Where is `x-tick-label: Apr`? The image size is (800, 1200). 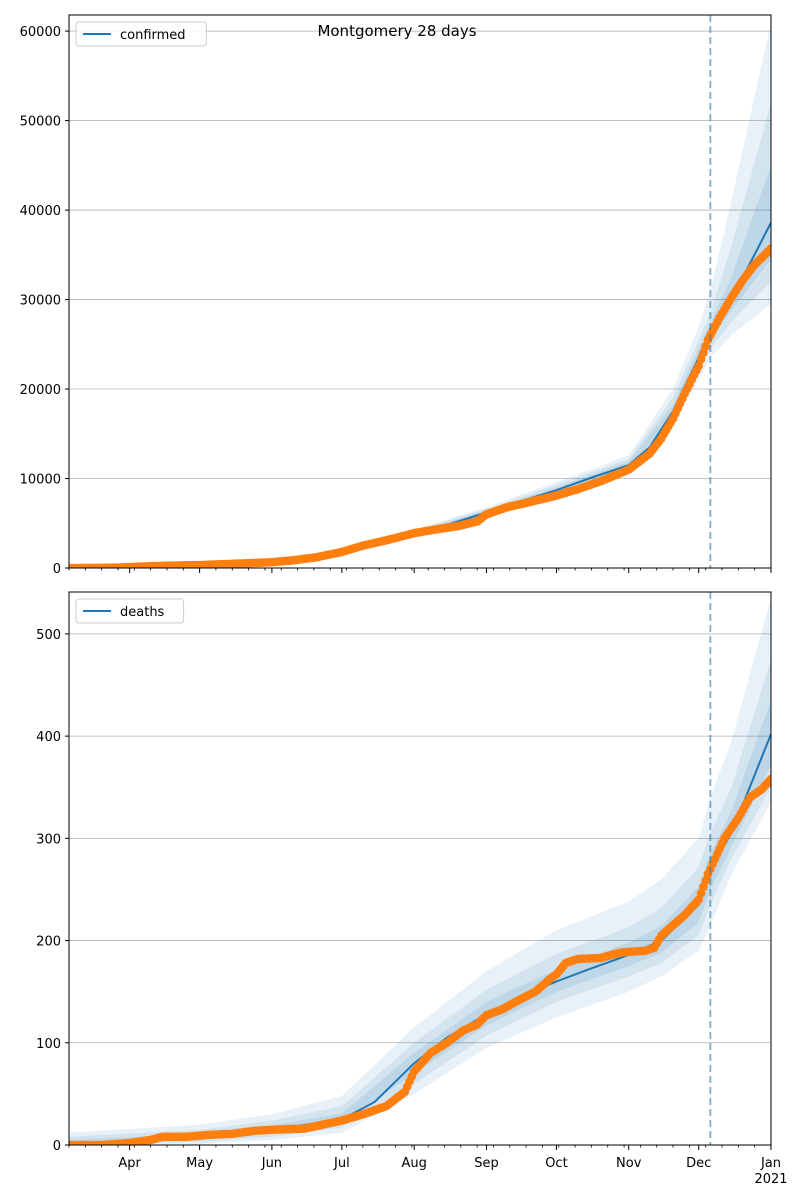
x-tick-label: Apr is located at coordinates (129, 1163).